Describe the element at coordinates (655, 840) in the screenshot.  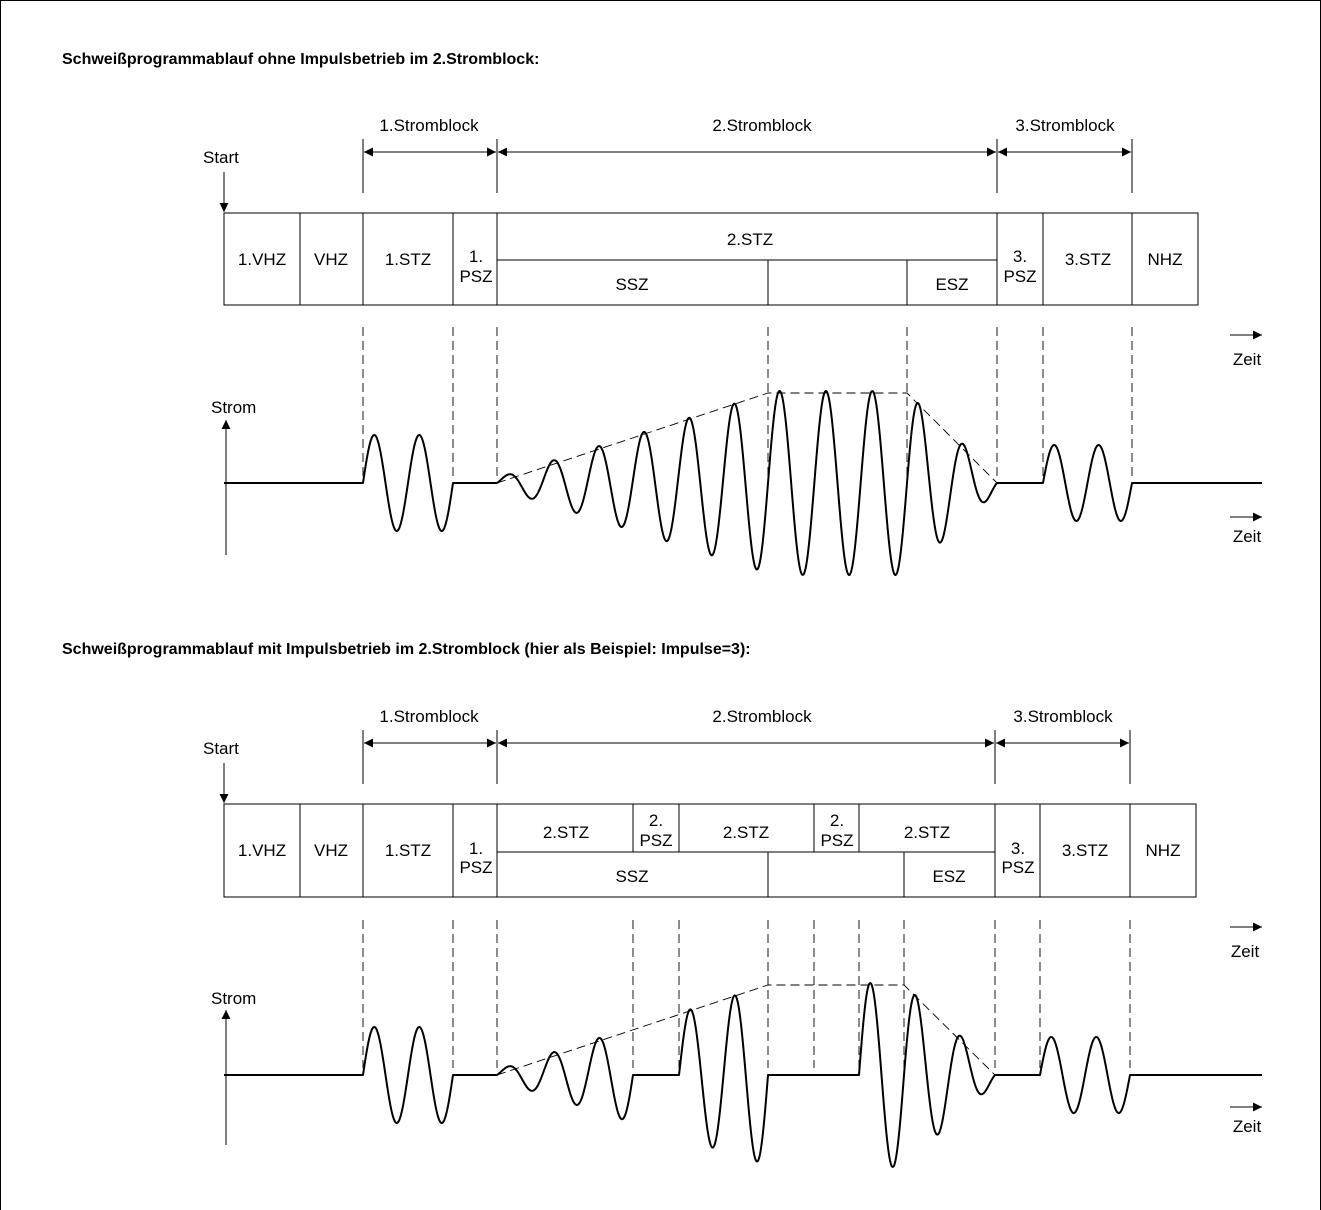
I see `phase-2psz-a-bottom: PSZ` at that location.